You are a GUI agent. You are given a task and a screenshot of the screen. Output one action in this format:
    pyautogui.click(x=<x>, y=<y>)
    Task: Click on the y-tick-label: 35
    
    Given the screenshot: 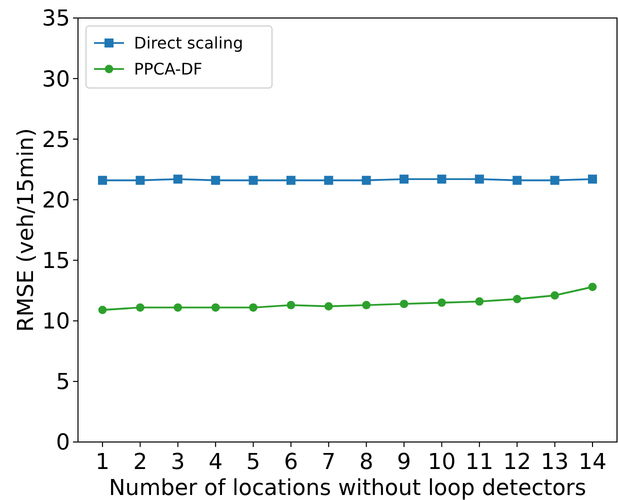 What is the action you would take?
    pyautogui.click(x=56, y=19)
    